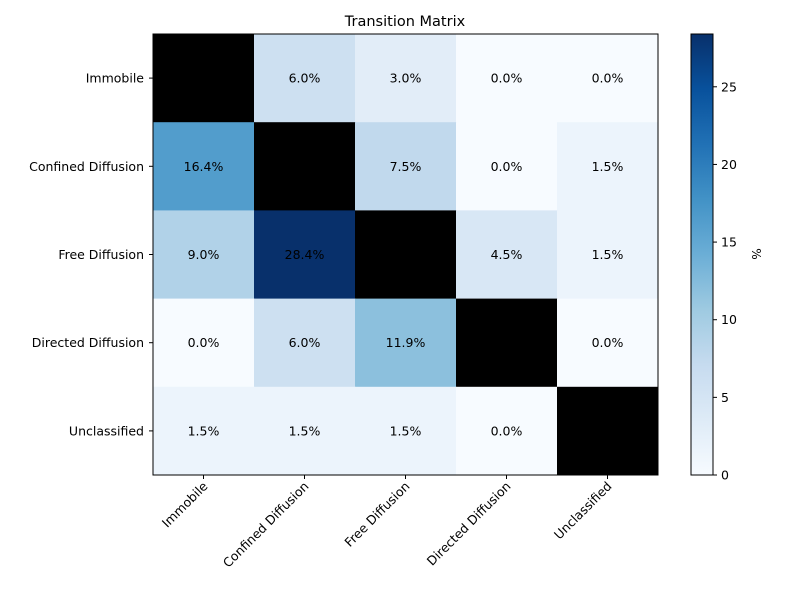  I want to click on x-tick-label-free-diffusion: Free Diffusion, so click(376, 514).